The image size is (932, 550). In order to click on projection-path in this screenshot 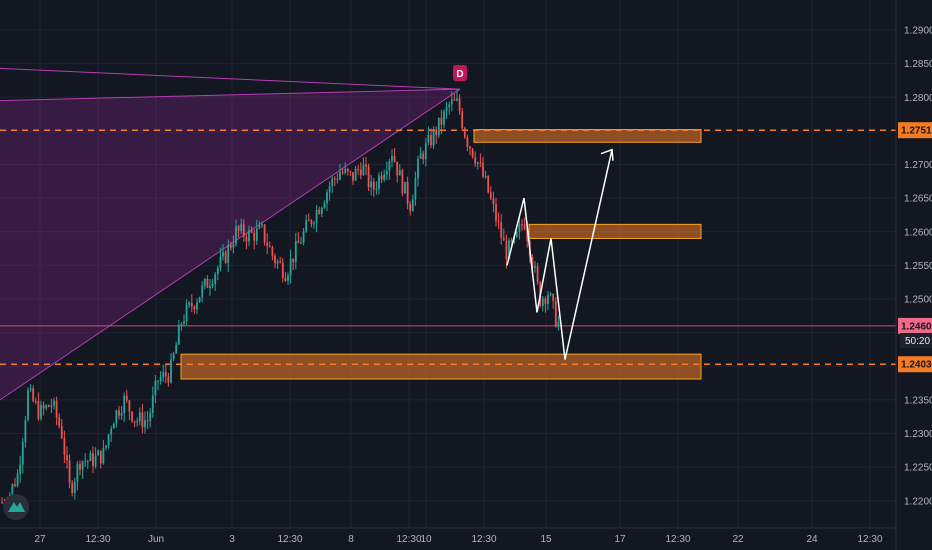, I will do `click(559, 254)`.